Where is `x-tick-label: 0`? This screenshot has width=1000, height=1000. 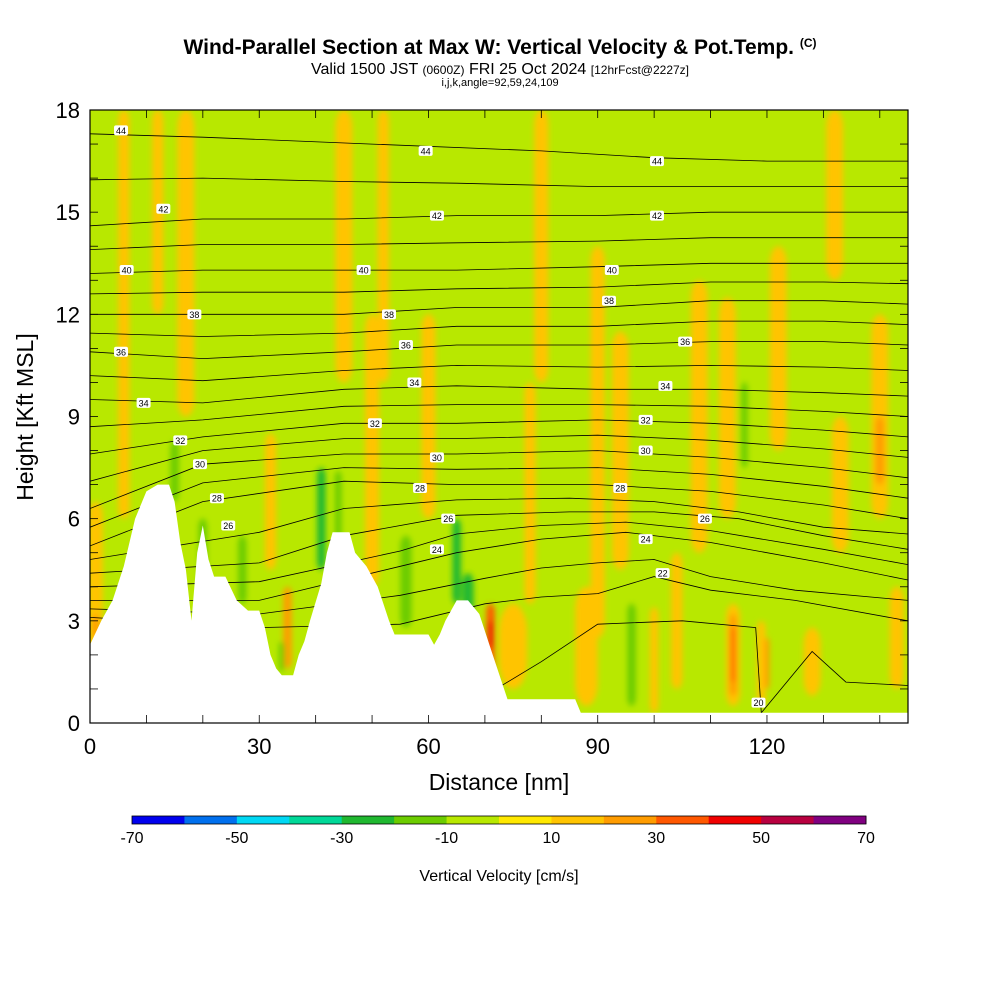 x-tick-label: 0 is located at coordinates (90, 746).